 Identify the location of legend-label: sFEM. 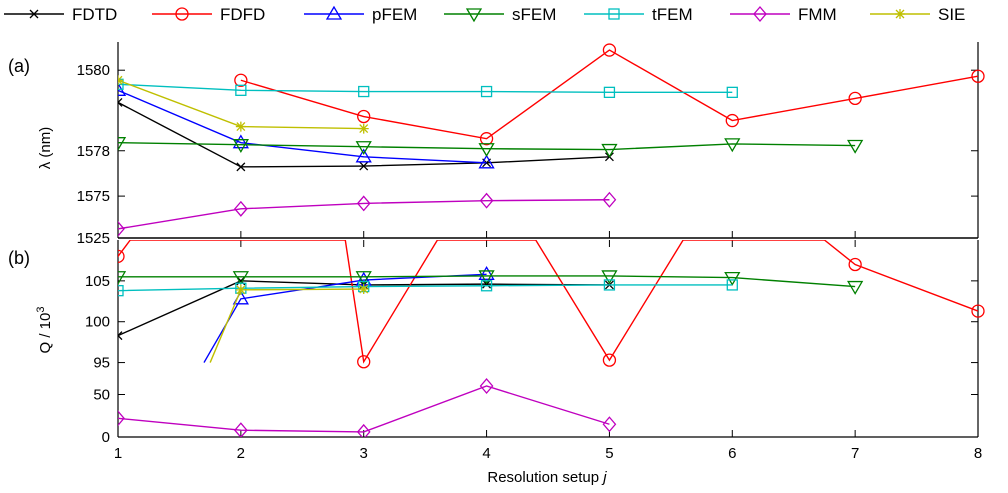
(534, 14).